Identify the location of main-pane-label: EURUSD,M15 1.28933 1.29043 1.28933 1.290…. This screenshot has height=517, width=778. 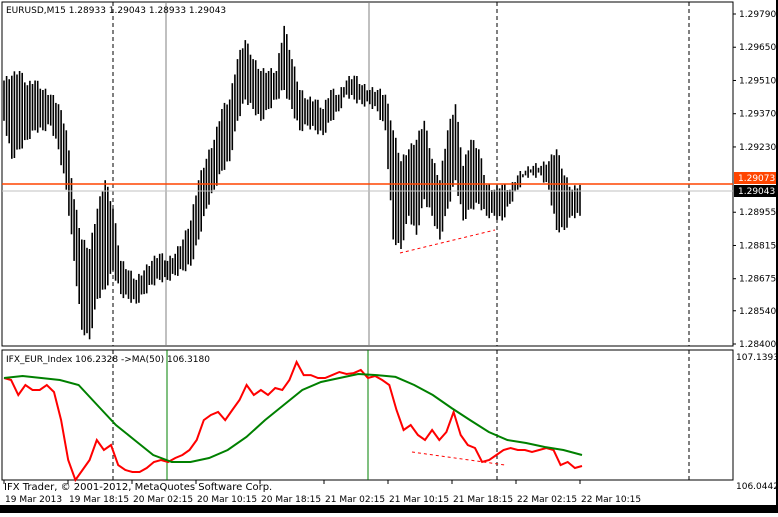
(116, 11).